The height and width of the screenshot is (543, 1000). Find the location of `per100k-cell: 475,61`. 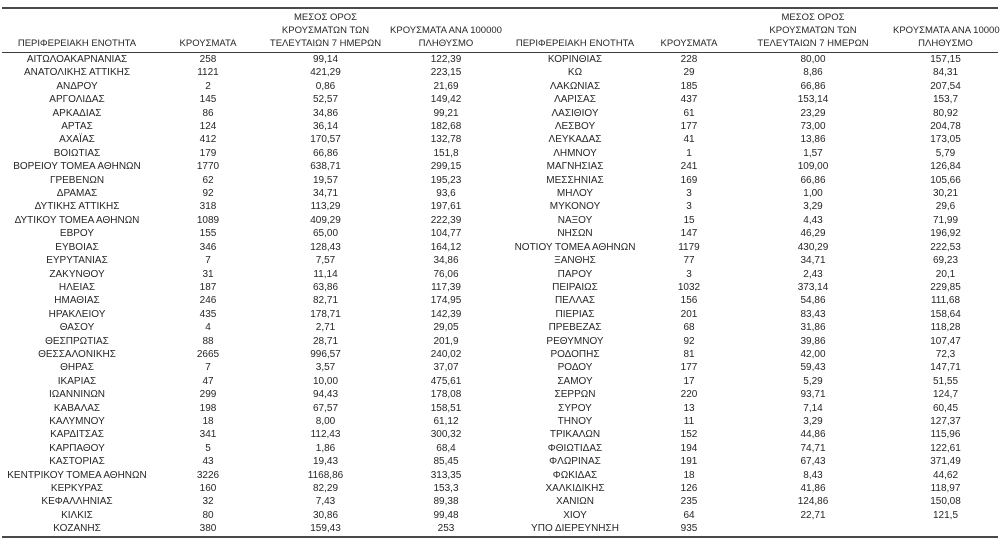

per100k-cell: 475,61 is located at coordinates (446, 381).